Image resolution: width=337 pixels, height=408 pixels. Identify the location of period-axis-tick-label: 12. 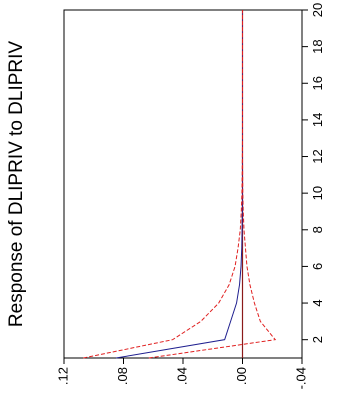
(317, 156).